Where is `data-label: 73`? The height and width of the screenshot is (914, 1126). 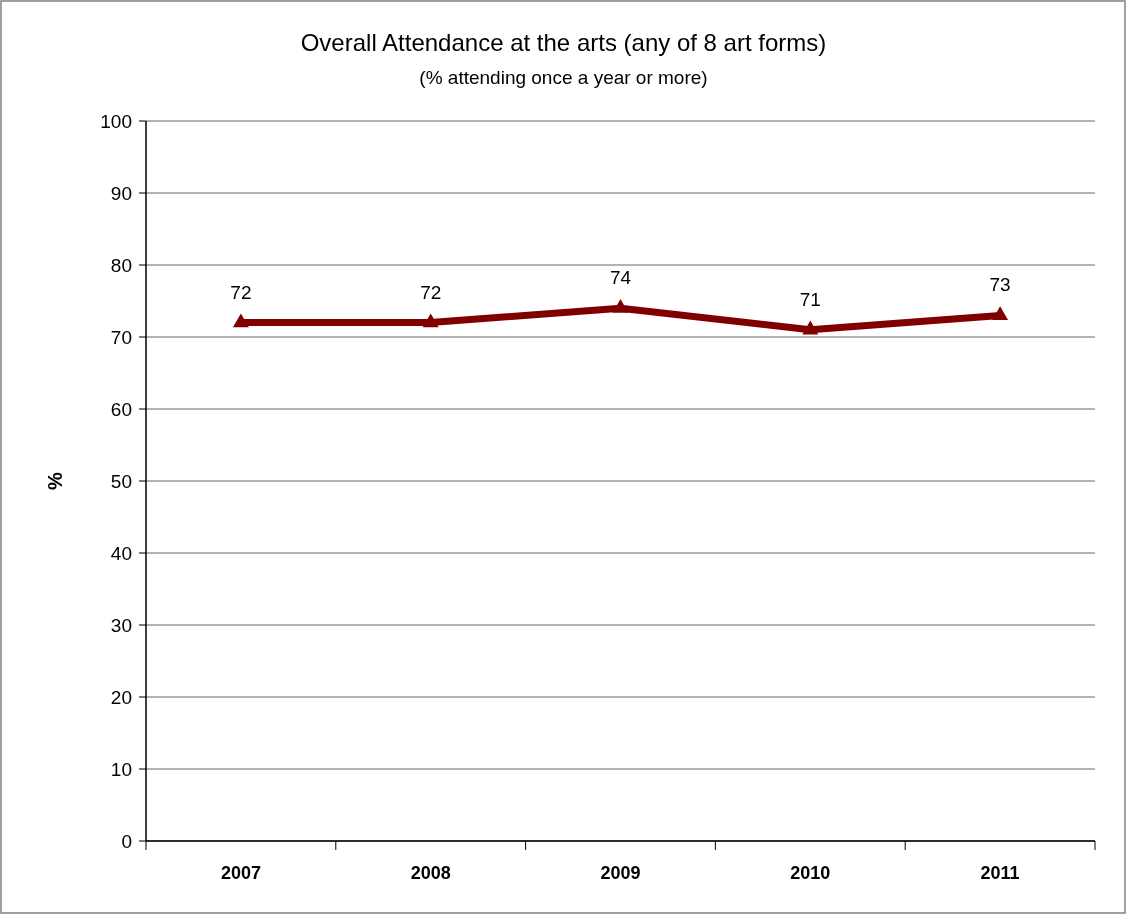
data-label: 73 is located at coordinates (1000, 285).